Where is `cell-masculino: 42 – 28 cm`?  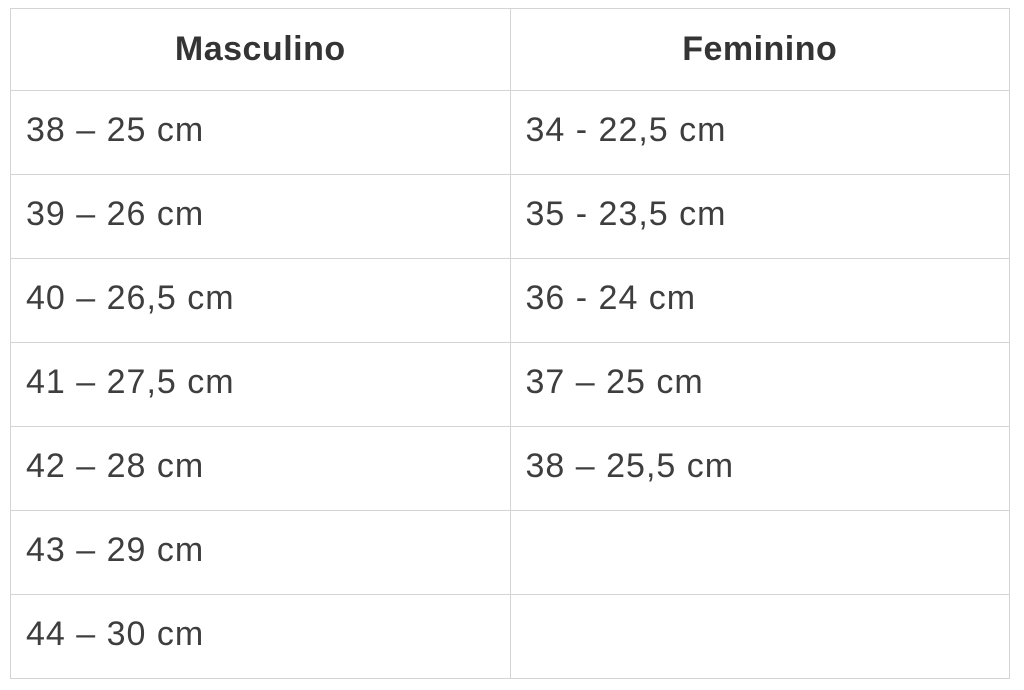
cell-masculino: 42 – 28 cm is located at coordinates (260, 468).